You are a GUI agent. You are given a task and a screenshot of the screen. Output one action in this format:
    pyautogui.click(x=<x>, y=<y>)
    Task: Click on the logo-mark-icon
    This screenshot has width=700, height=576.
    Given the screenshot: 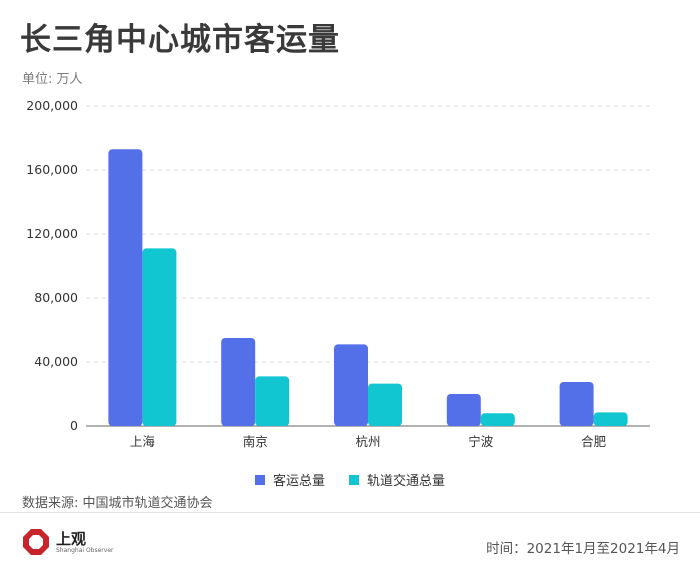 What is the action you would take?
    pyautogui.click(x=36, y=542)
    